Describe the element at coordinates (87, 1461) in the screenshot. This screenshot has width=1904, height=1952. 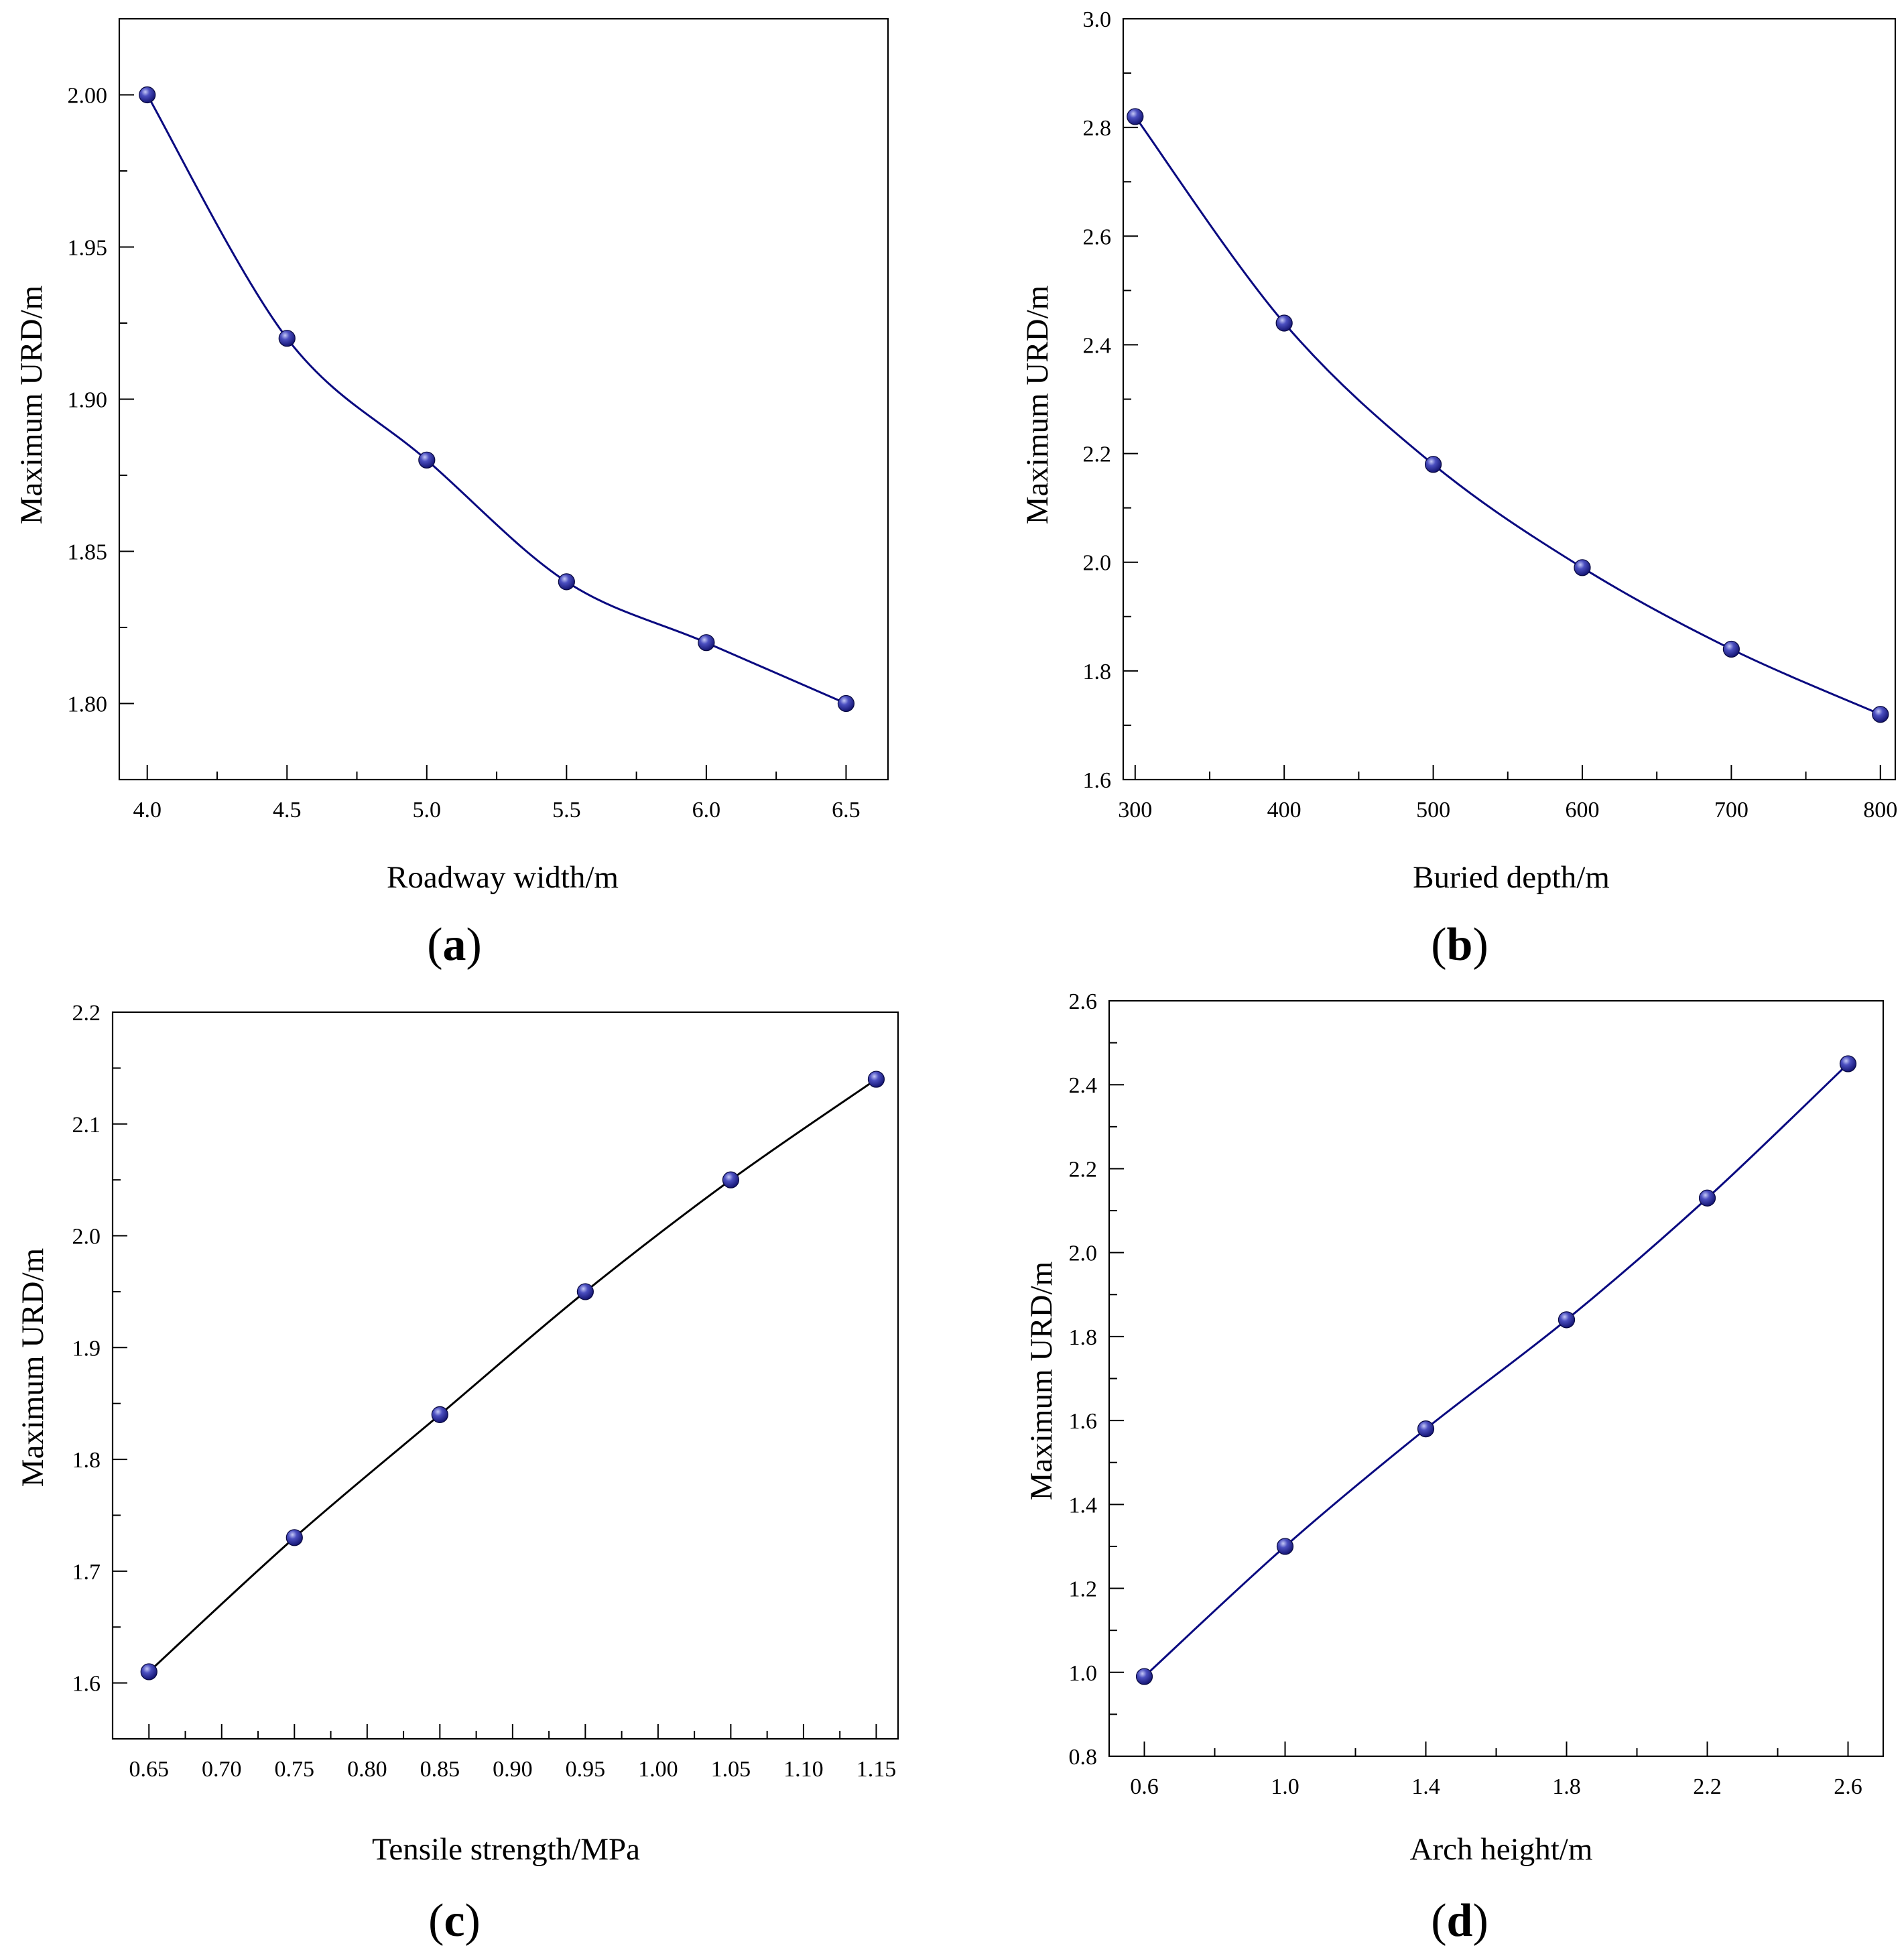
I see `chart-c-y-tick-label: 1.8` at that location.